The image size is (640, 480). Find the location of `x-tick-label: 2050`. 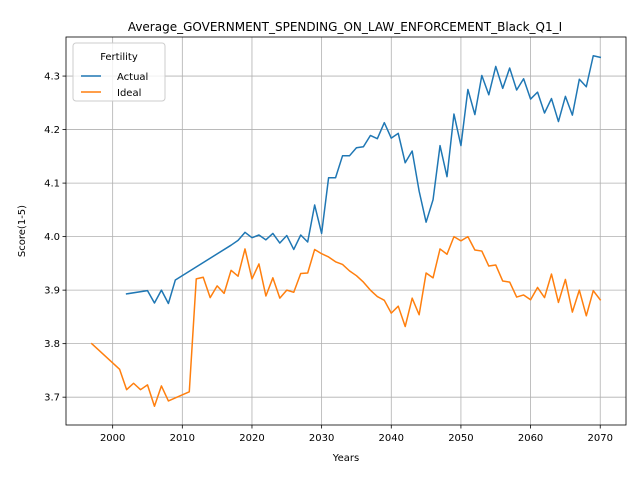

x-tick-label: 2050 is located at coordinates (460, 438).